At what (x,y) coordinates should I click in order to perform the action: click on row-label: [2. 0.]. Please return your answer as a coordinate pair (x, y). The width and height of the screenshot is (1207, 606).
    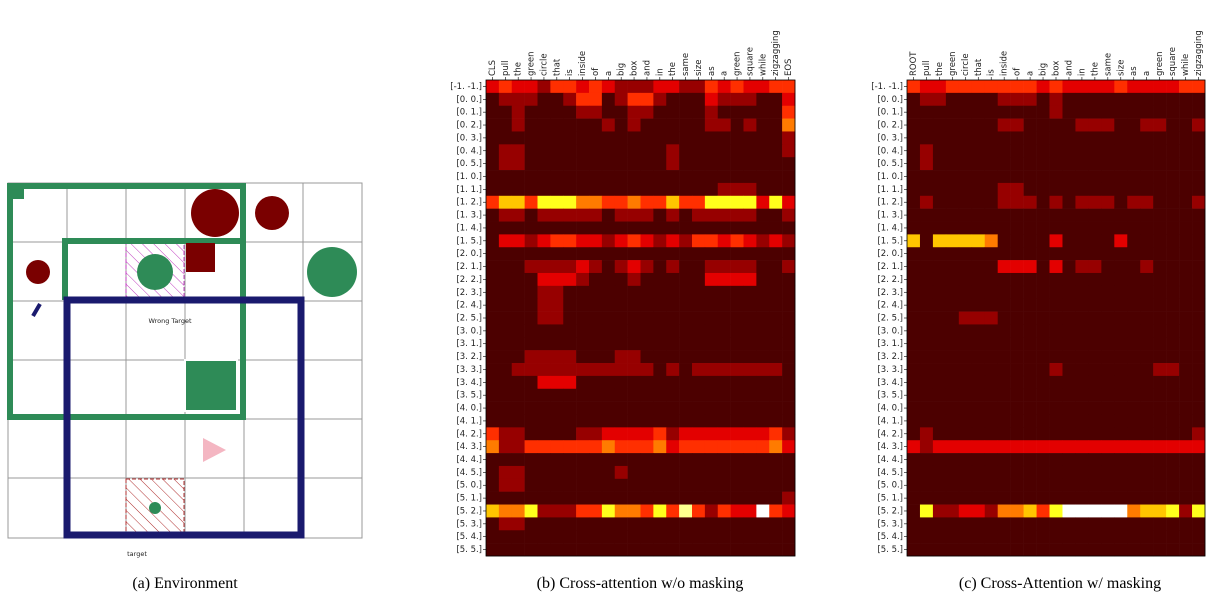
    Looking at the image, I should click on (469, 254).